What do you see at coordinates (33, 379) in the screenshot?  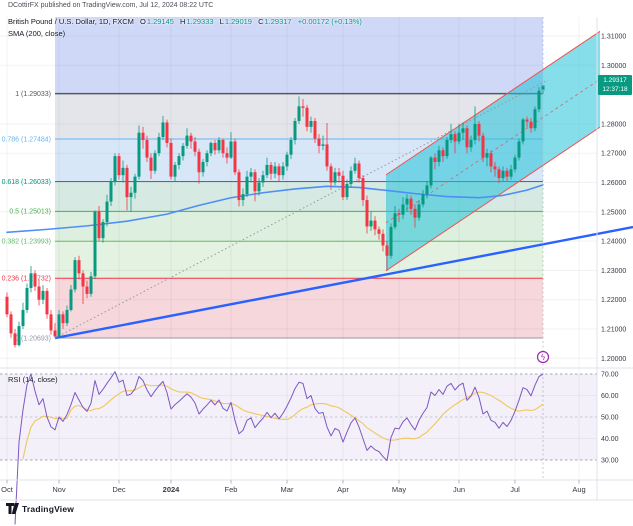 I see `rsi-legend: RSI (14, close)` at bounding box center [33, 379].